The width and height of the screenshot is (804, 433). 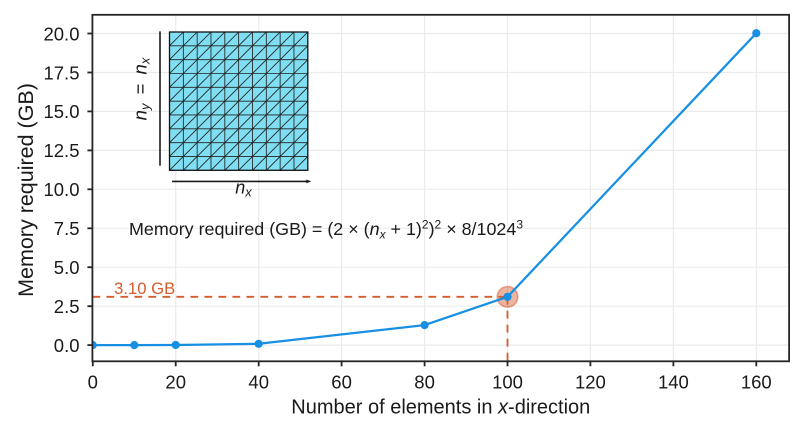 I want to click on svg-text: ny = nx, so click(x=141, y=88).